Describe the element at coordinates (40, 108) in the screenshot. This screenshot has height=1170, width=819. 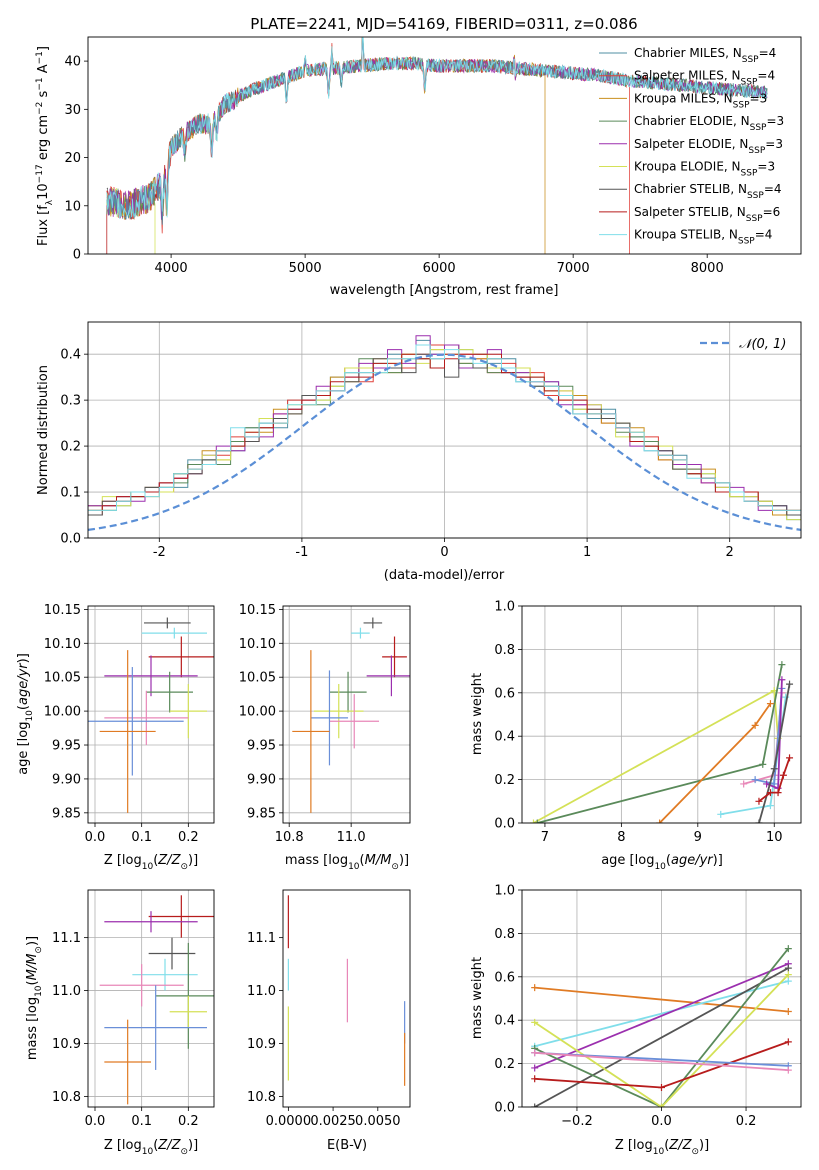
I see `label-part: −2` at that location.